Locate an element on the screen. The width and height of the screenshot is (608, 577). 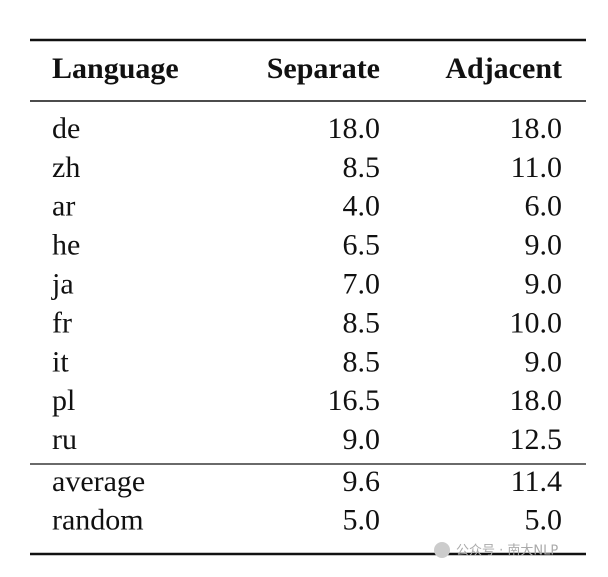
summary-label-cell: average is located at coordinates (98, 481).